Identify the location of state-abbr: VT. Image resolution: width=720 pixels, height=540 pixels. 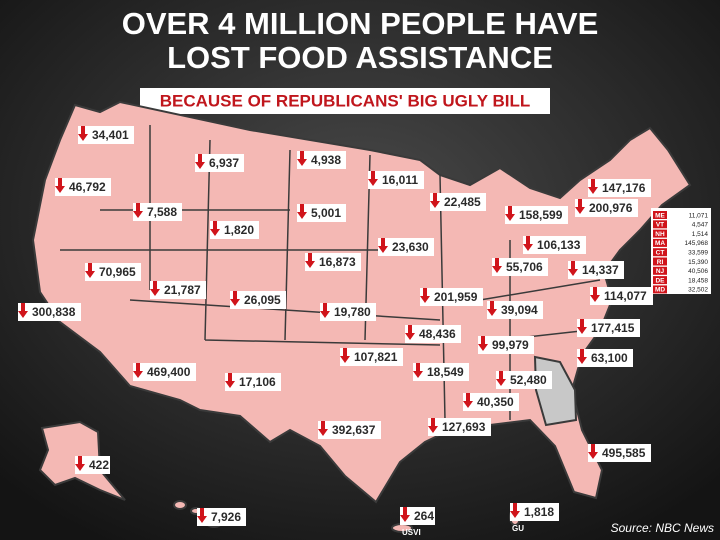
(660, 225).